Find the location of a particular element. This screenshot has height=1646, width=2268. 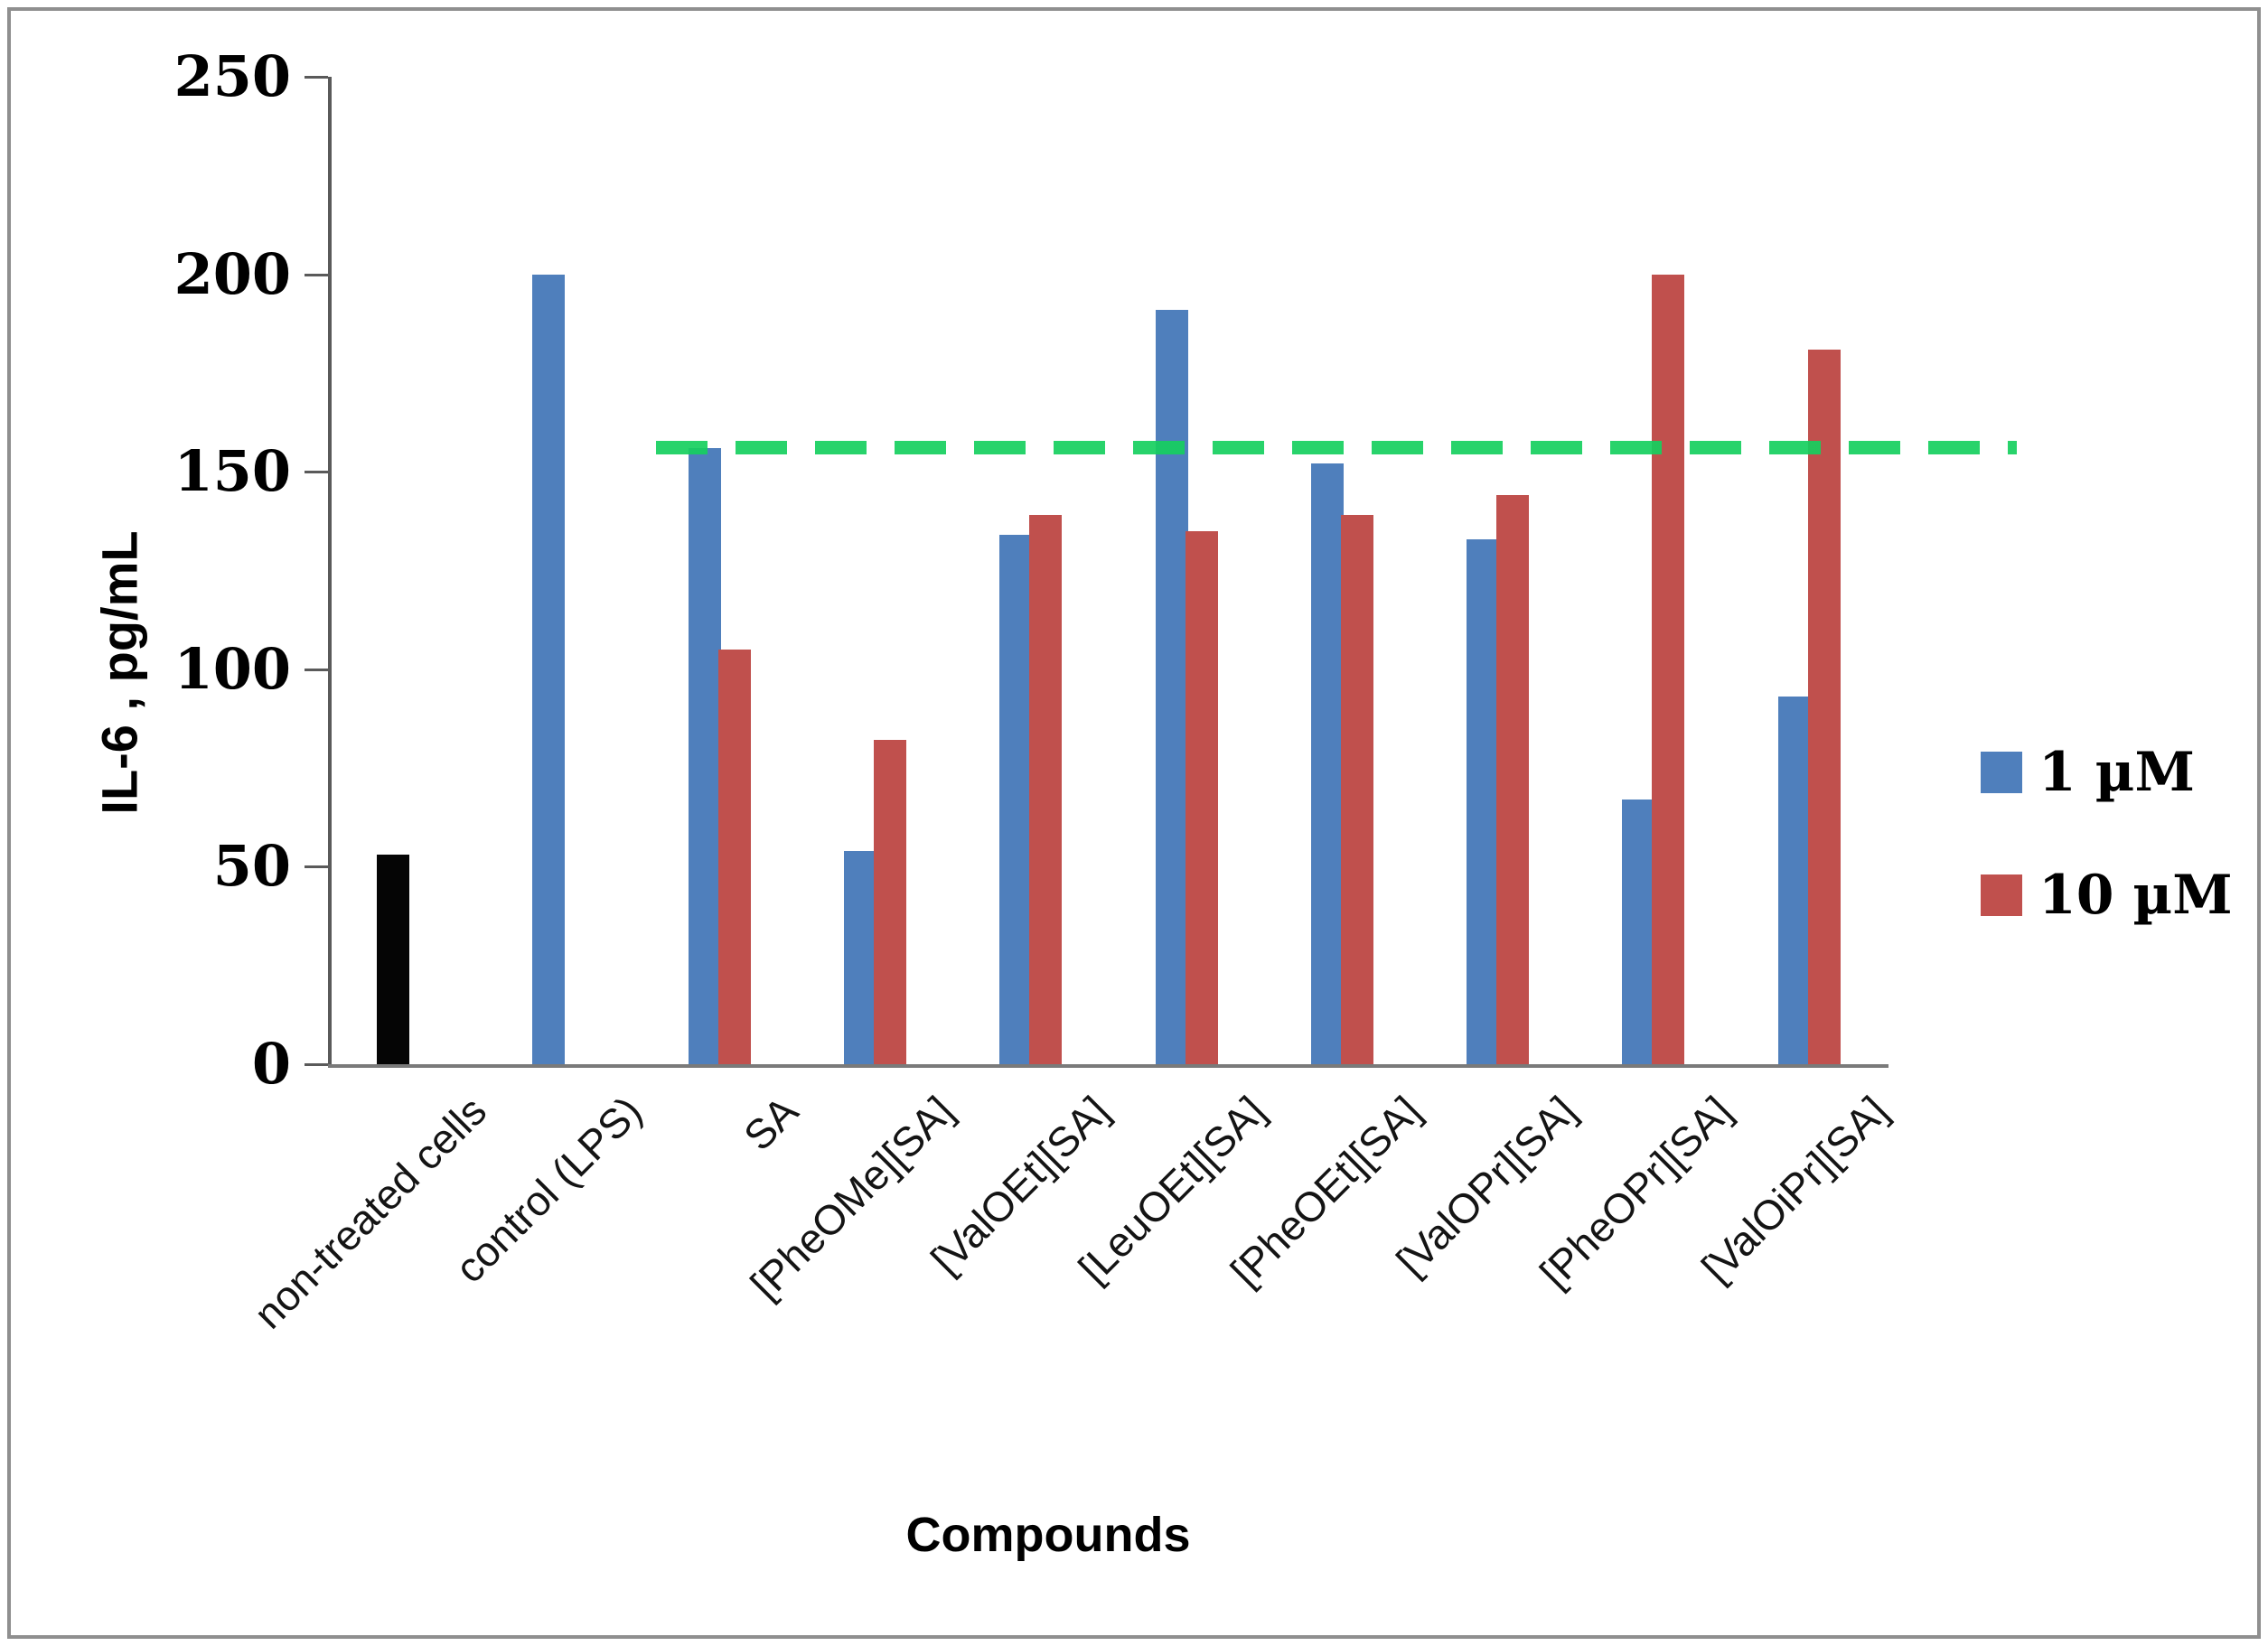

bar-1uM-PheOPr-SA is located at coordinates (1638, 932).